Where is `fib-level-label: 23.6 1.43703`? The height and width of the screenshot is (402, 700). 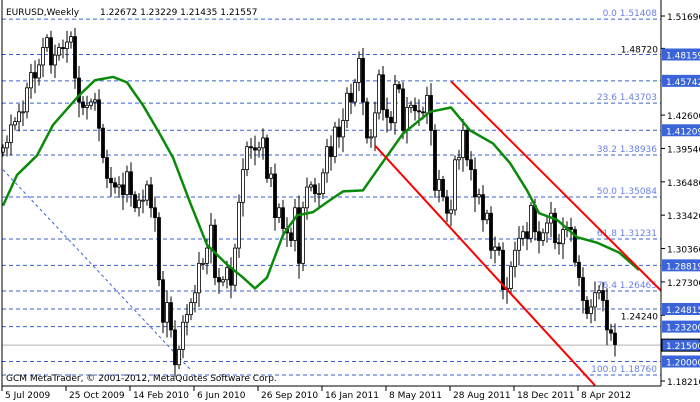 fib-level-label: 23.6 1.43703 is located at coordinates (627, 98).